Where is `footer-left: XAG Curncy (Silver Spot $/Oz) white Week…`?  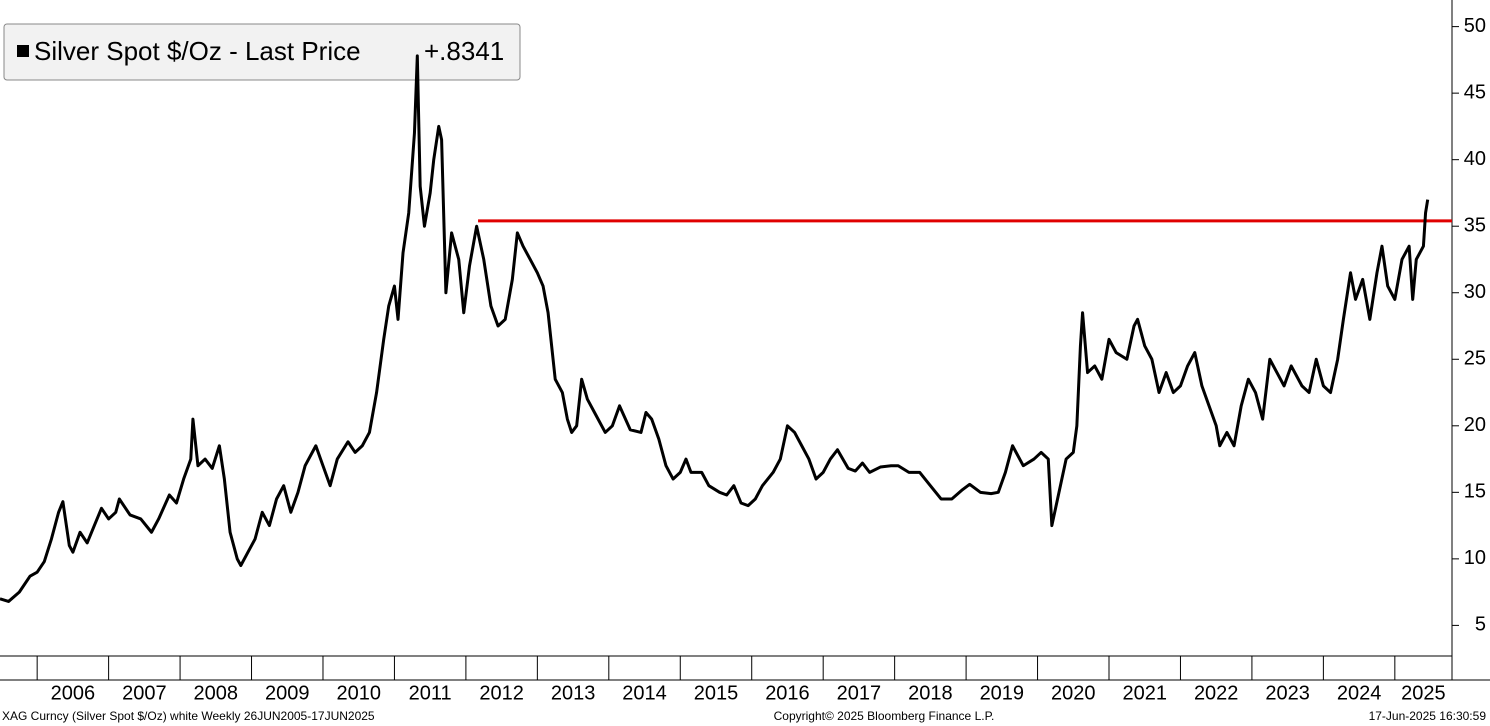
footer-left: XAG Curncy (Silver Spot $/Oz) white Week… is located at coordinates (188, 716).